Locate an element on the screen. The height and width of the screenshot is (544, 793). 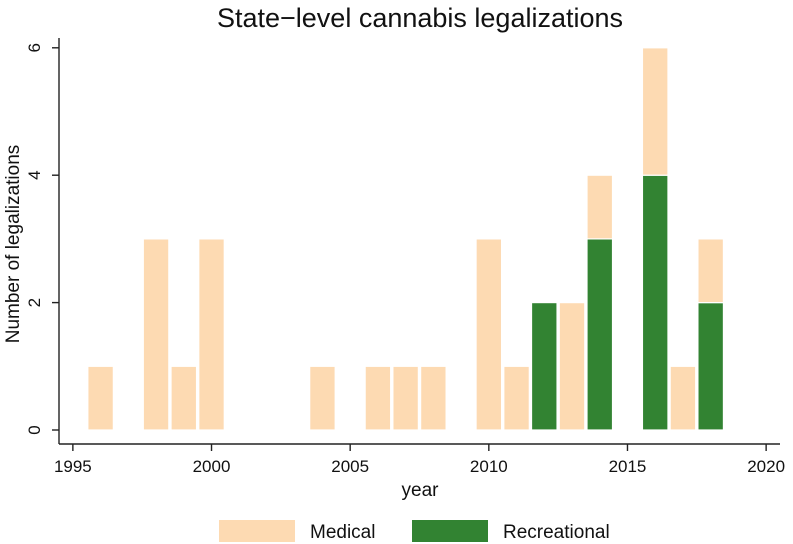
x-tick-label-2010: 2010 is located at coordinates (489, 466).